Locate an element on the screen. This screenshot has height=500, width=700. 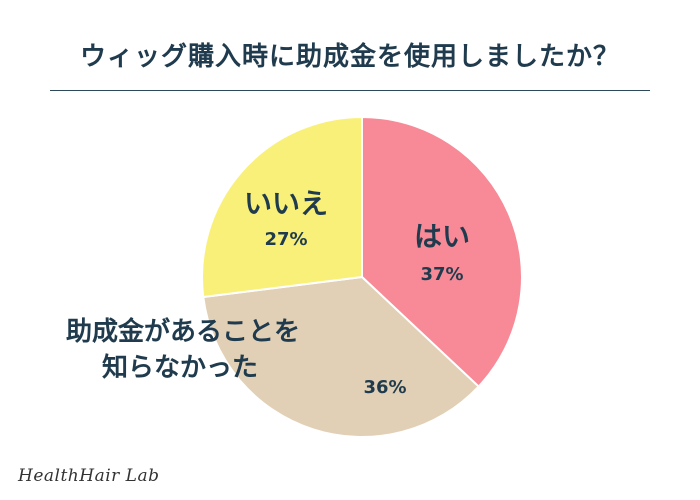
pct-label-1: 37% is located at coordinates (441, 274).